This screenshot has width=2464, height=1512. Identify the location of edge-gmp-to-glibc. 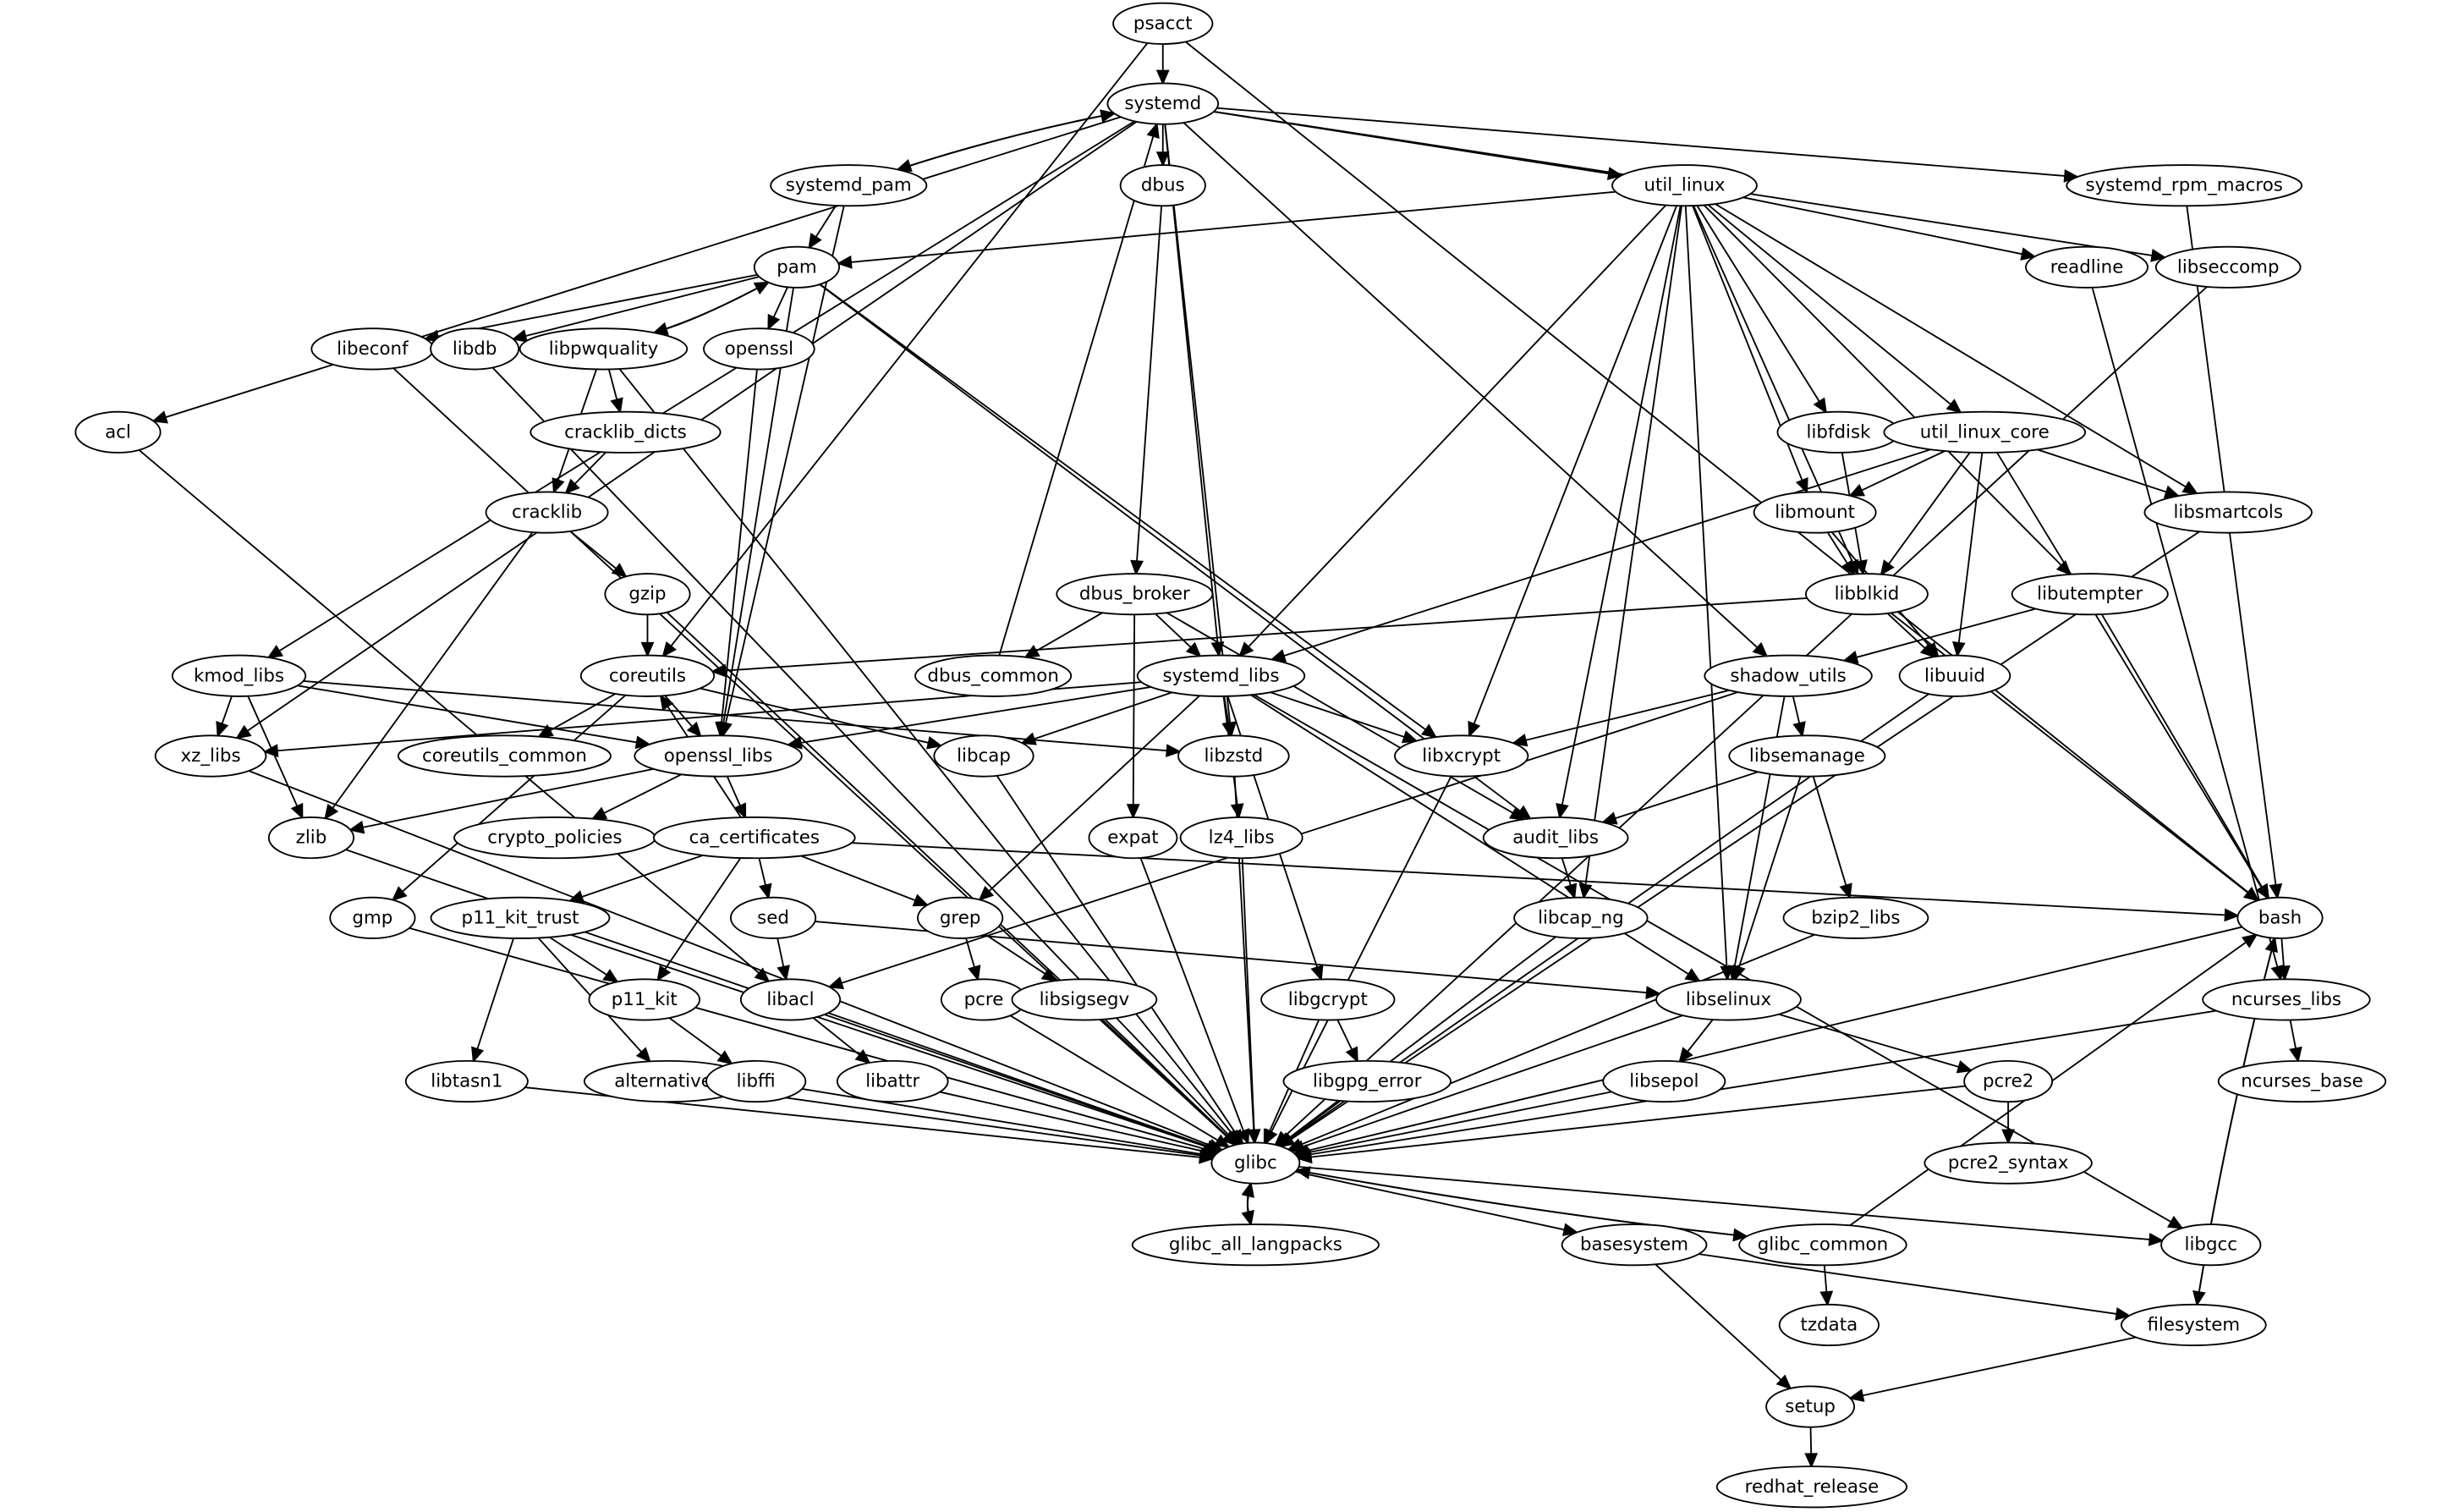
(815, 1041).